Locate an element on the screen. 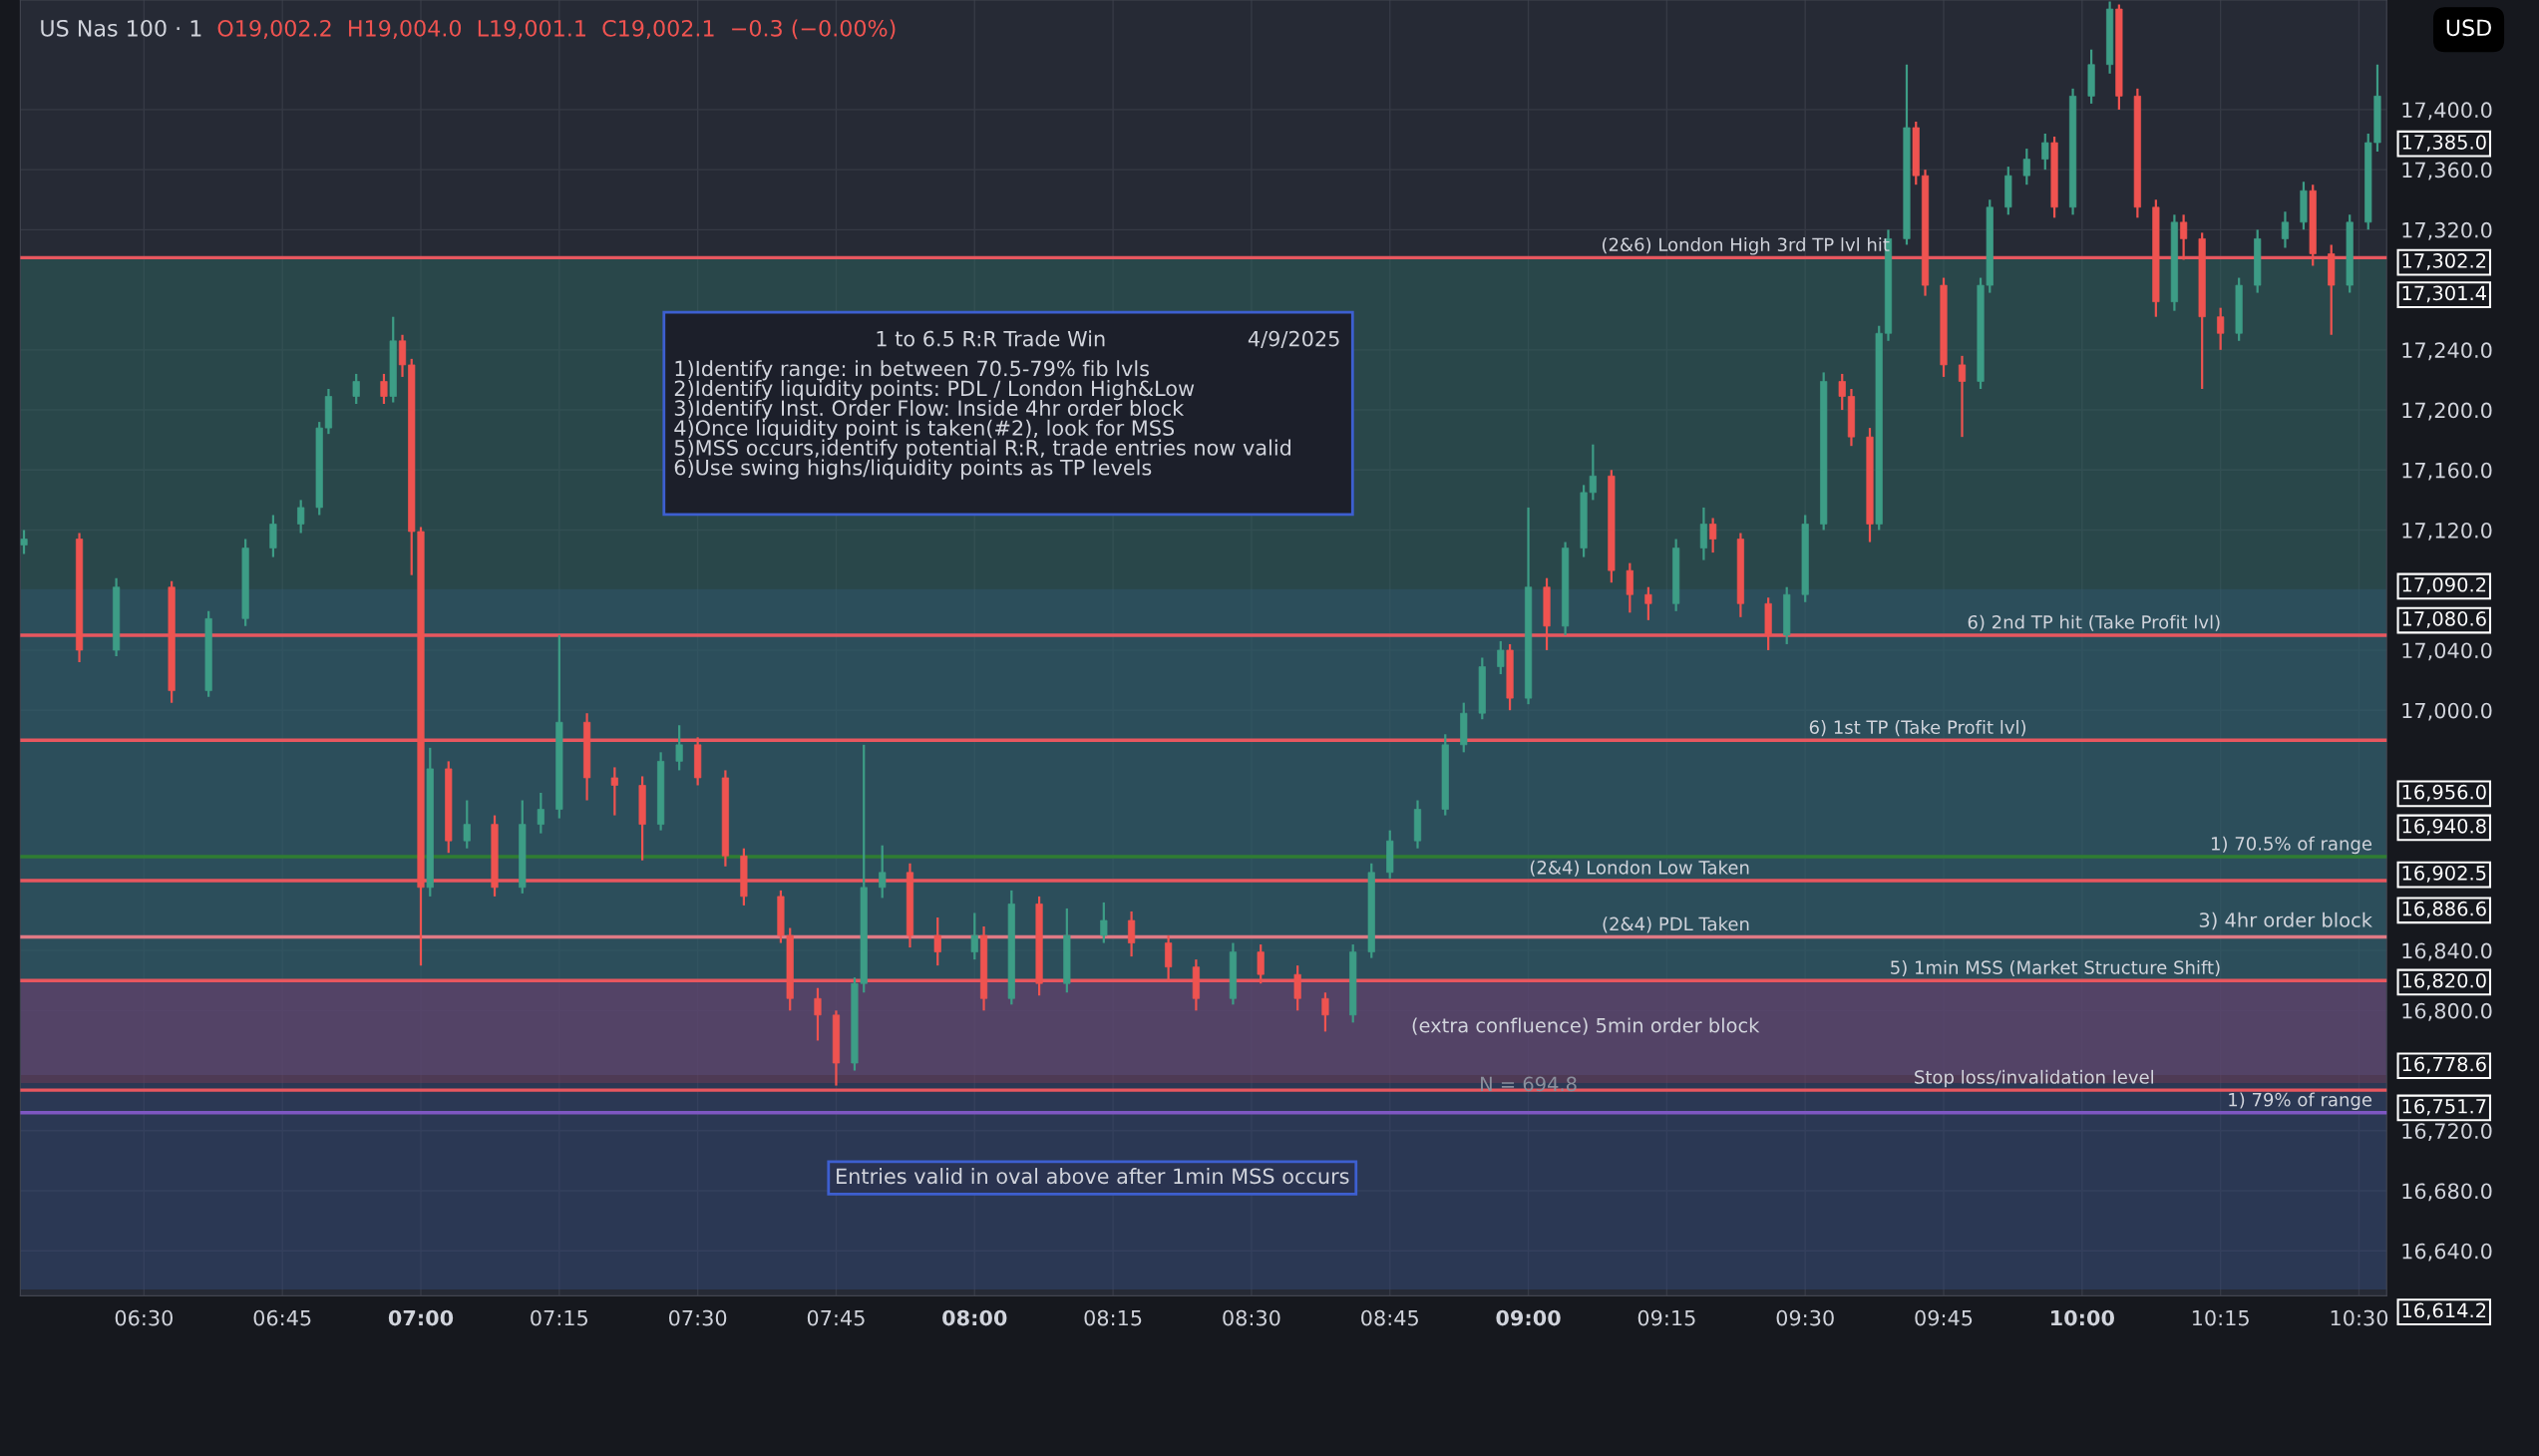 The image size is (2539, 1456). x-tick-label: 08:30 is located at coordinates (1251, 1317).